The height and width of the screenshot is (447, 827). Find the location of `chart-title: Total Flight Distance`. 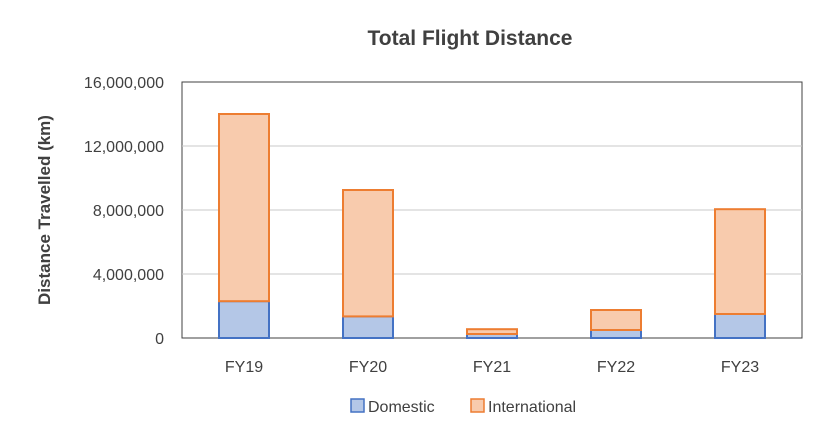

chart-title: Total Flight Distance is located at coordinates (470, 38).